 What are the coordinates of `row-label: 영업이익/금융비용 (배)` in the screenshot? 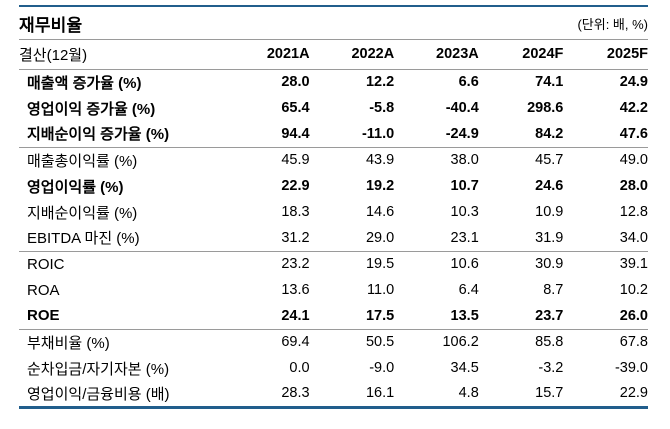 It's located at (98, 394).